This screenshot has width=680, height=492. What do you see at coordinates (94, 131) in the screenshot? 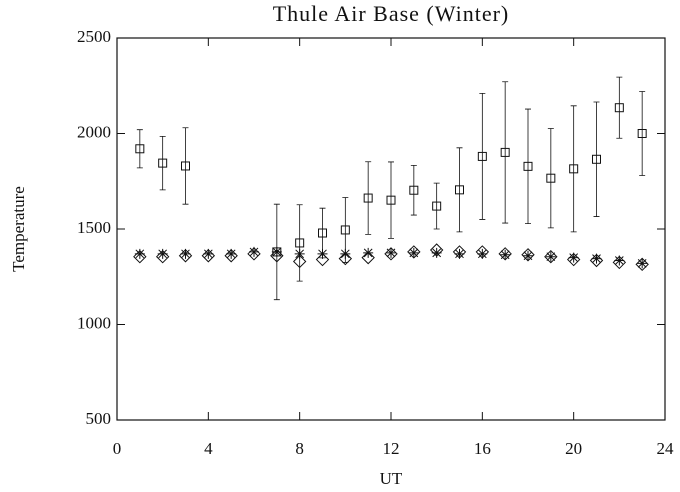
I see `y-tick-label: 2000` at bounding box center [94, 131].